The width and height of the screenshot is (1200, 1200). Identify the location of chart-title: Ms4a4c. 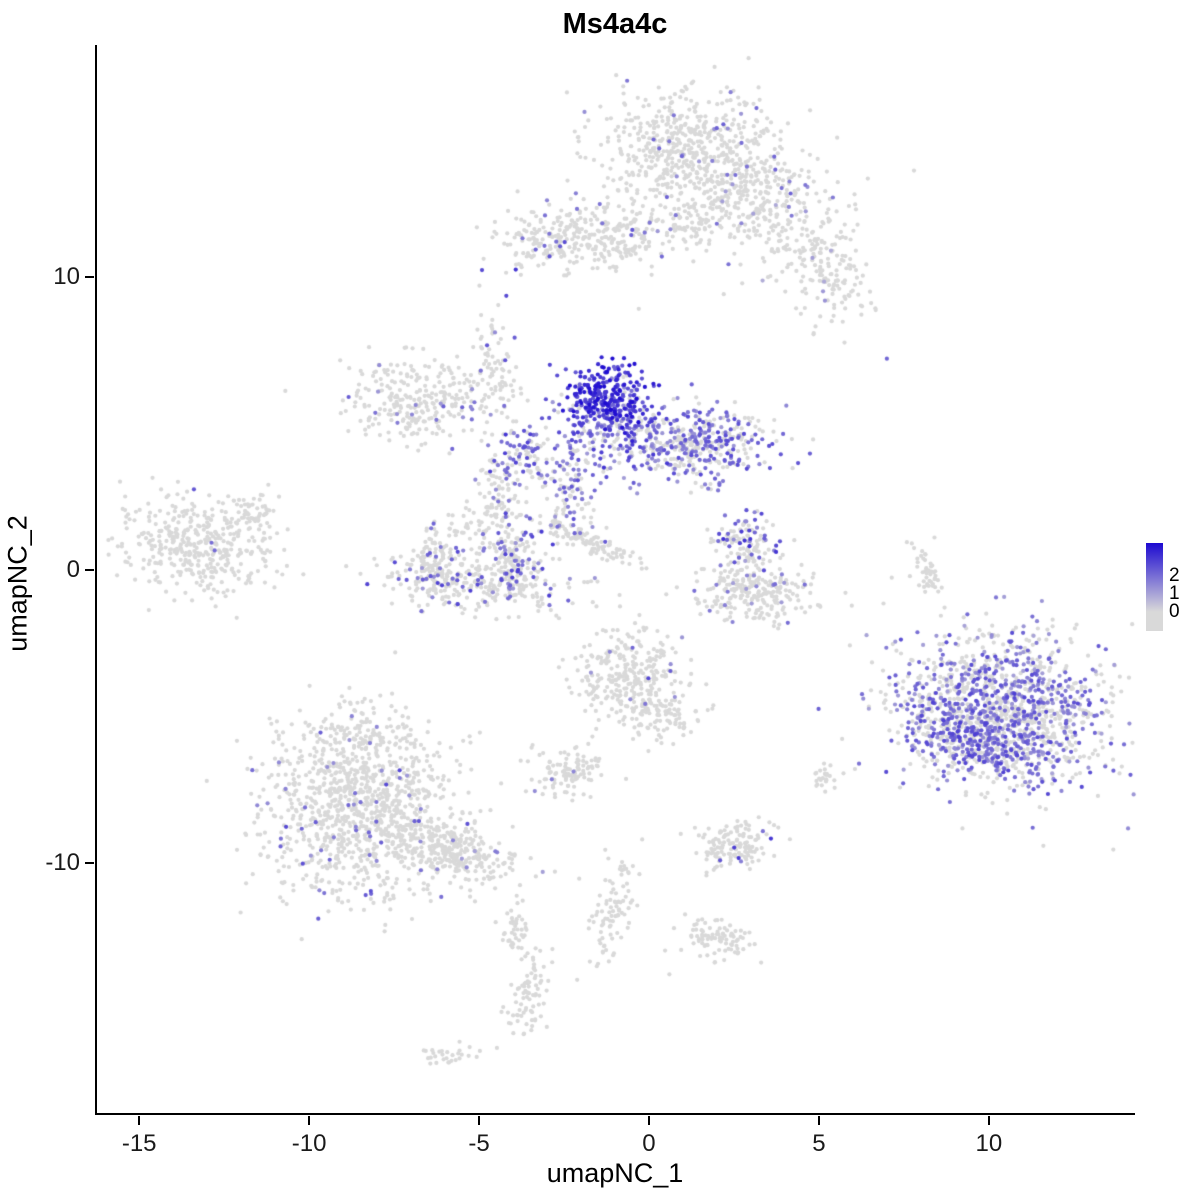
(615, 24).